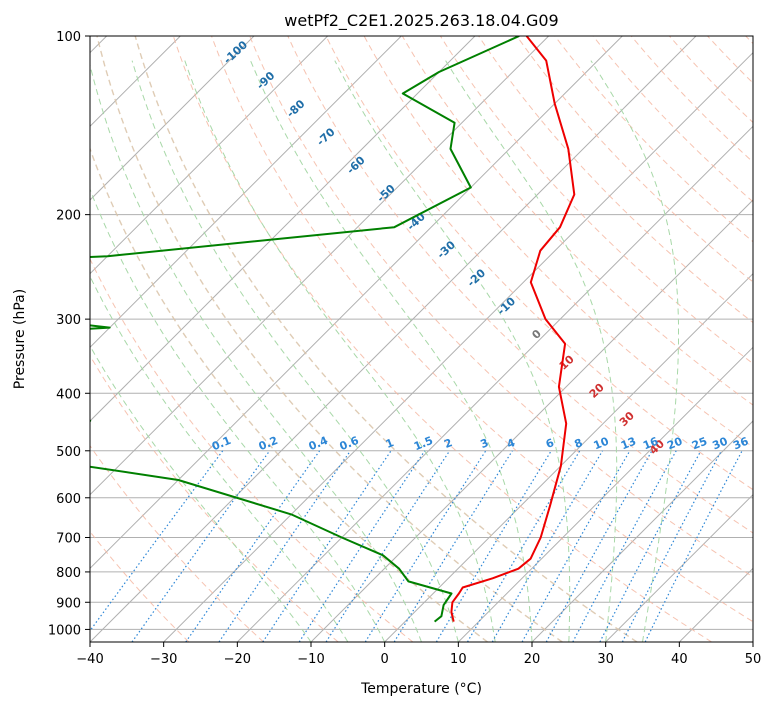  What do you see at coordinates (532, 659) in the screenshot?
I see `x-tick-label: 20` at bounding box center [532, 659].